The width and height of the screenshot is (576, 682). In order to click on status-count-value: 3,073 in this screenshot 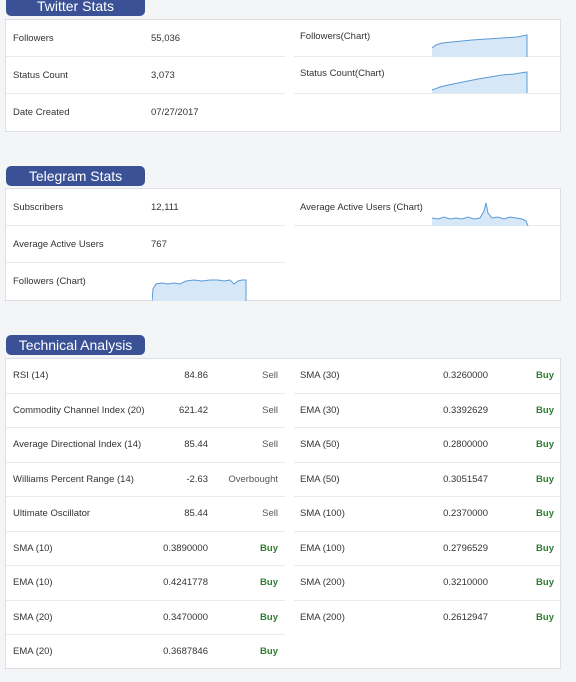, I will do `click(163, 75)`.